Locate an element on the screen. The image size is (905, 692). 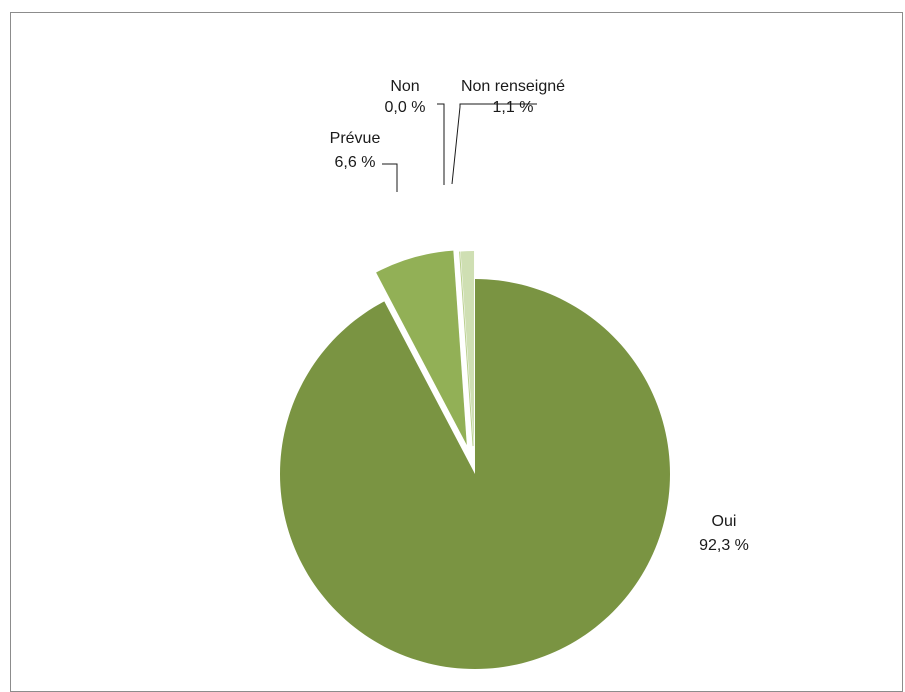
pie-slice-non-renseigne is located at coordinates (467, 349).